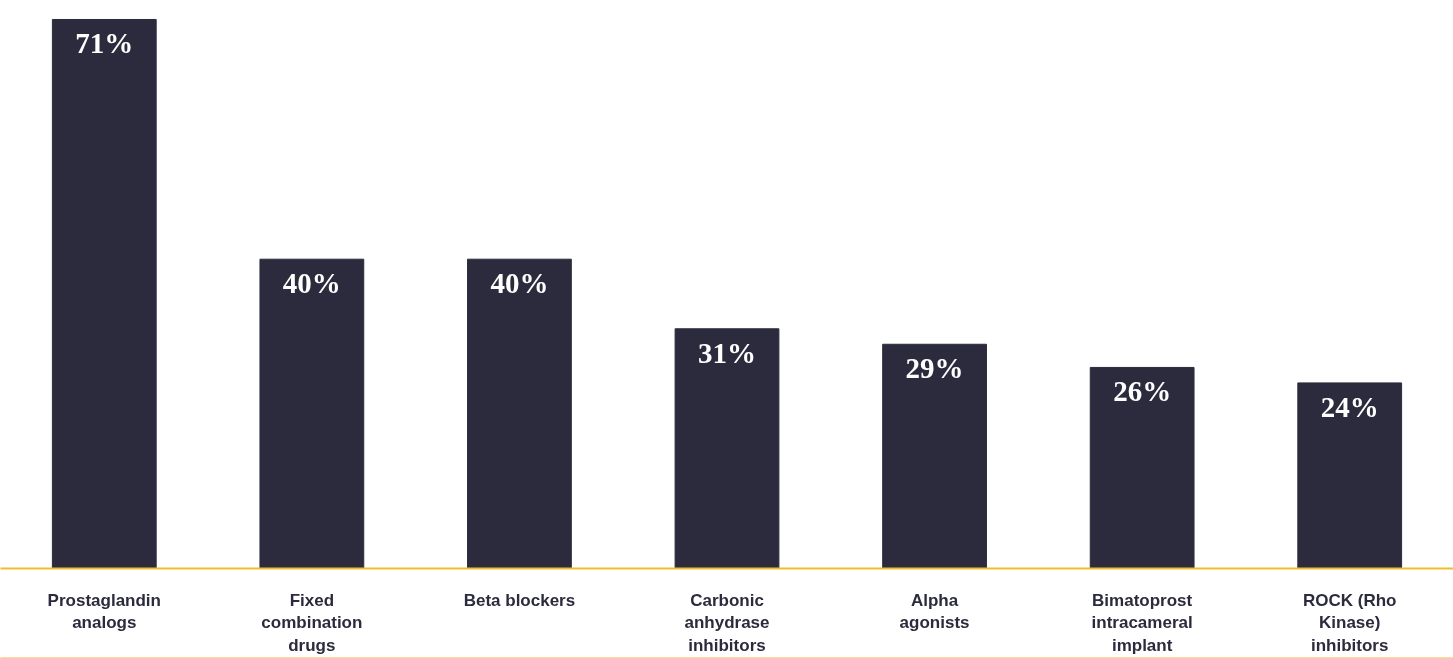  I want to click on x-tick-label: Carbonic anhydrase inhibitors, so click(727, 623).